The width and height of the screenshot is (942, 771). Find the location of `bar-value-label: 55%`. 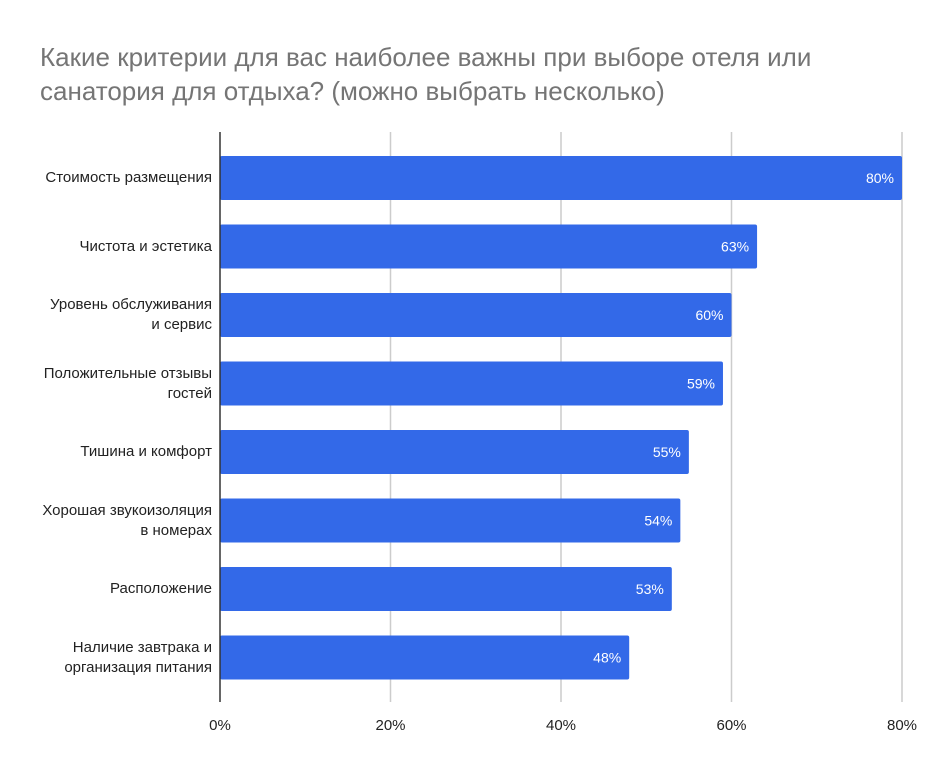

bar-value-label: 55% is located at coordinates (667, 452).